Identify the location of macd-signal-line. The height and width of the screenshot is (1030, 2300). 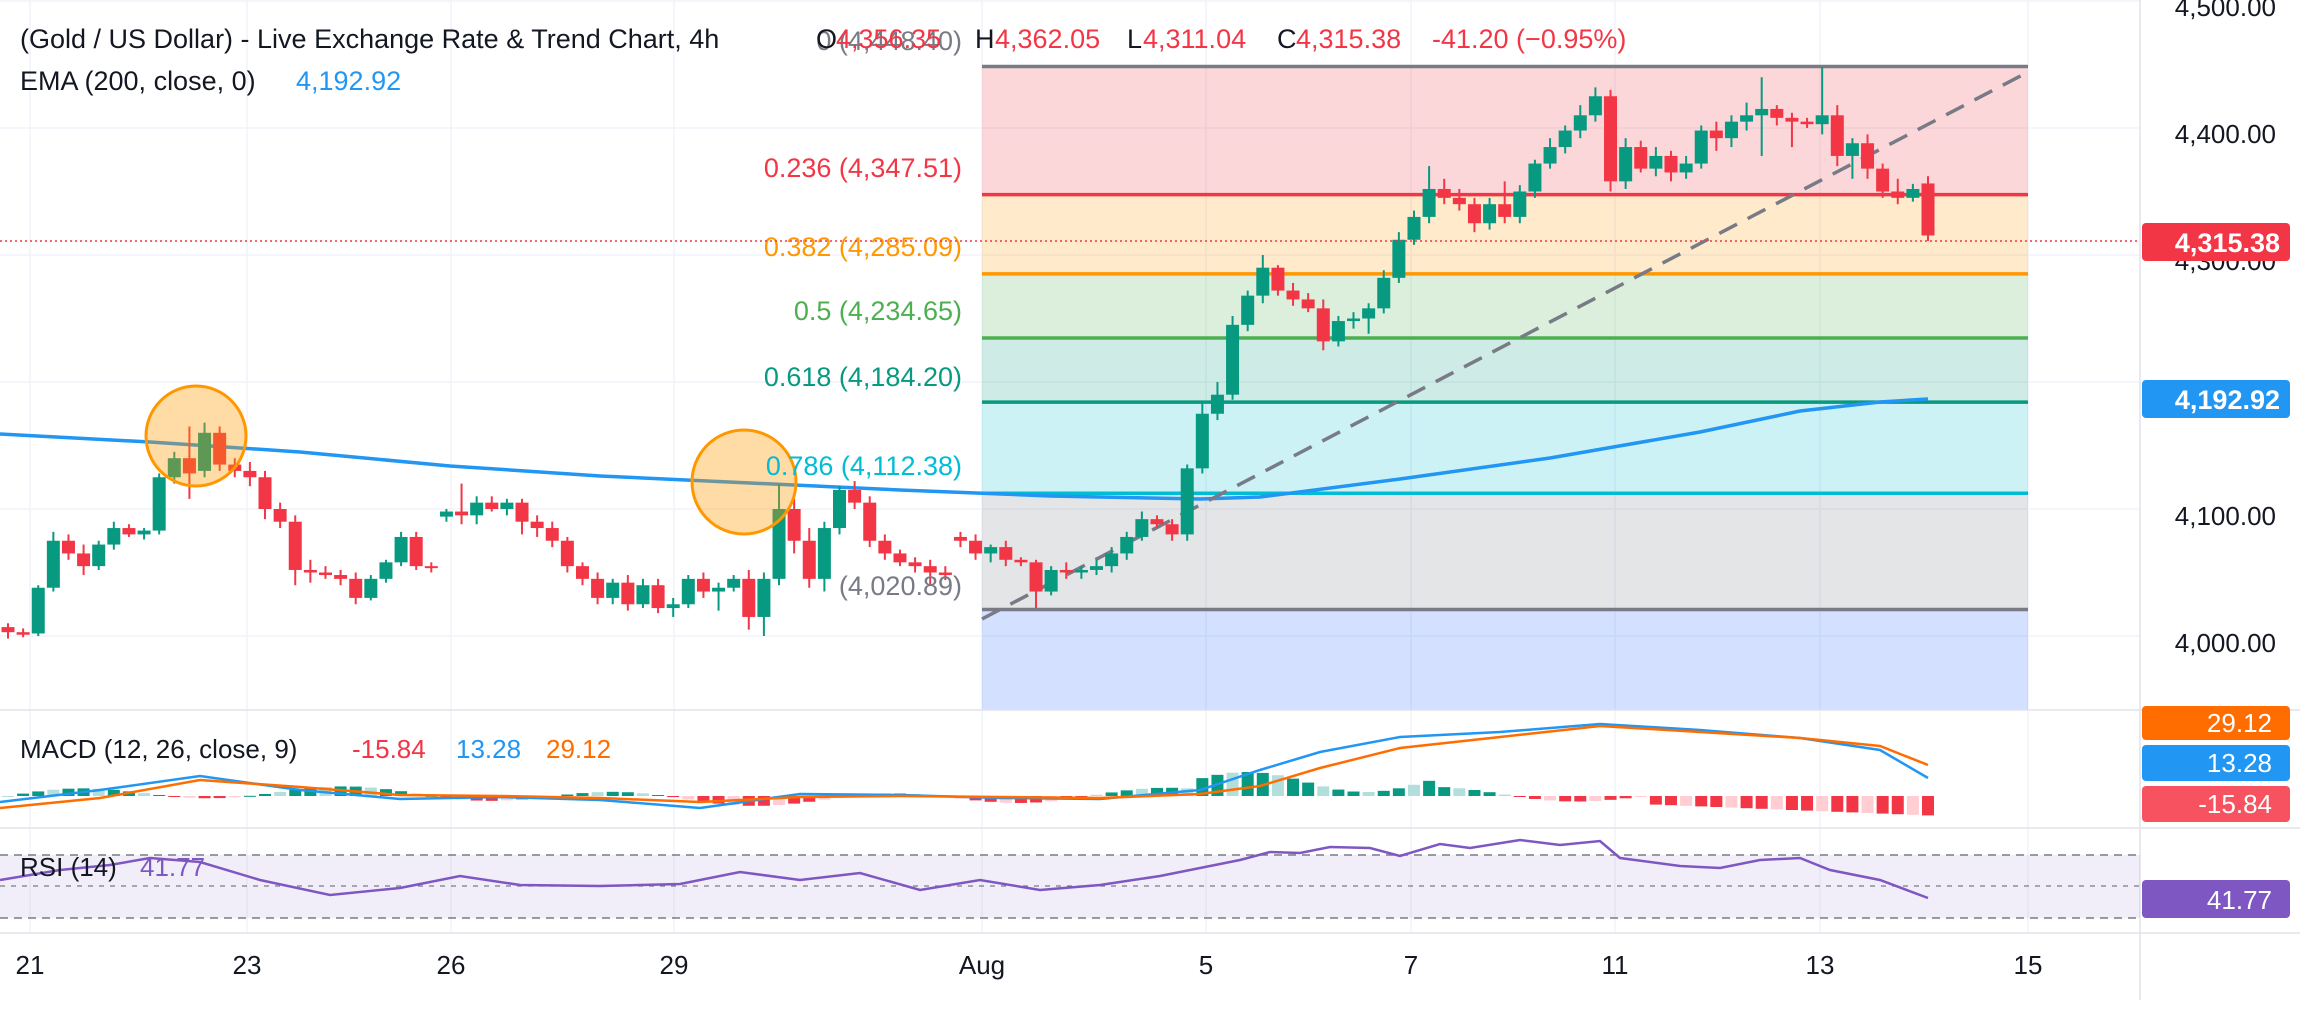
(964, 767).